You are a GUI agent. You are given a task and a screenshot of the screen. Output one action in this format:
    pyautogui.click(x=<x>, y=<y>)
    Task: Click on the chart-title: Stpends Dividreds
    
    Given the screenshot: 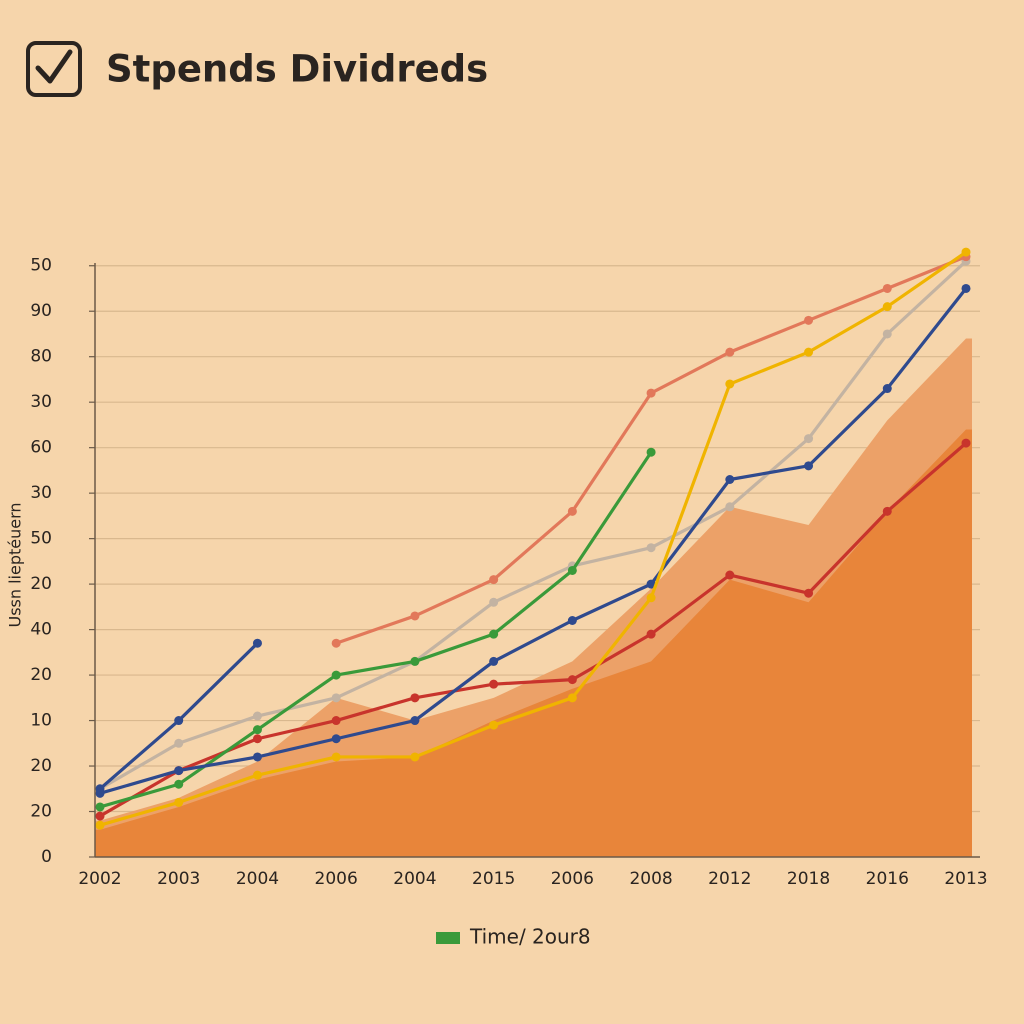 What is the action you would take?
    pyautogui.click(x=297, y=69)
    